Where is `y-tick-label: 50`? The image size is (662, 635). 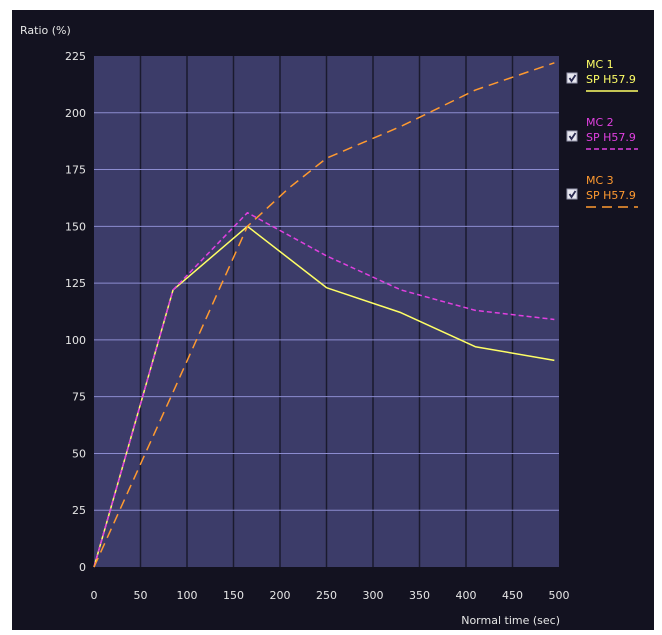 y-tick-label: 50 is located at coordinates (79, 453).